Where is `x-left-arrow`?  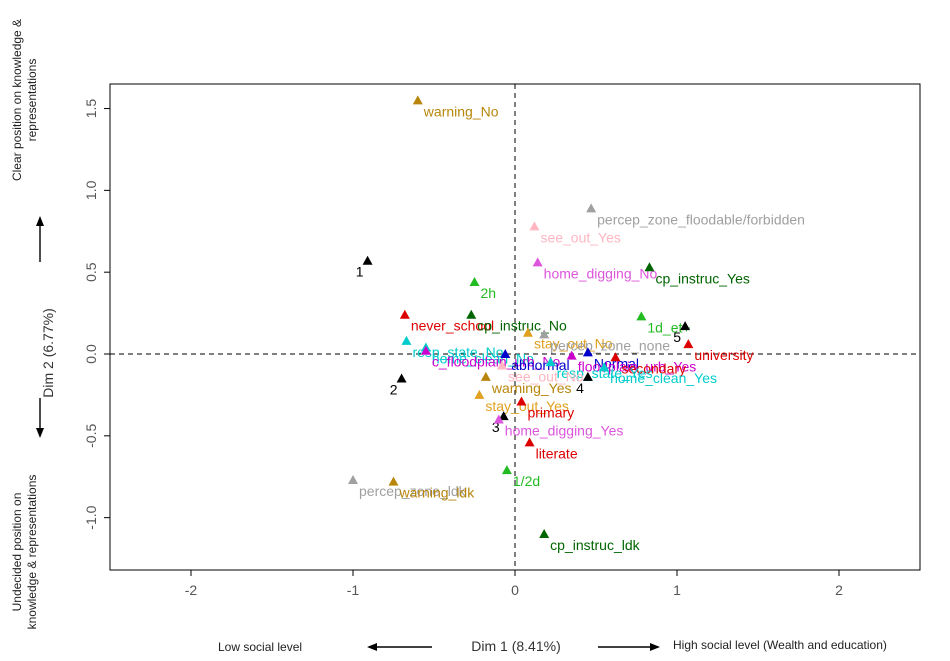 x-left-arrow is located at coordinates (399, 647).